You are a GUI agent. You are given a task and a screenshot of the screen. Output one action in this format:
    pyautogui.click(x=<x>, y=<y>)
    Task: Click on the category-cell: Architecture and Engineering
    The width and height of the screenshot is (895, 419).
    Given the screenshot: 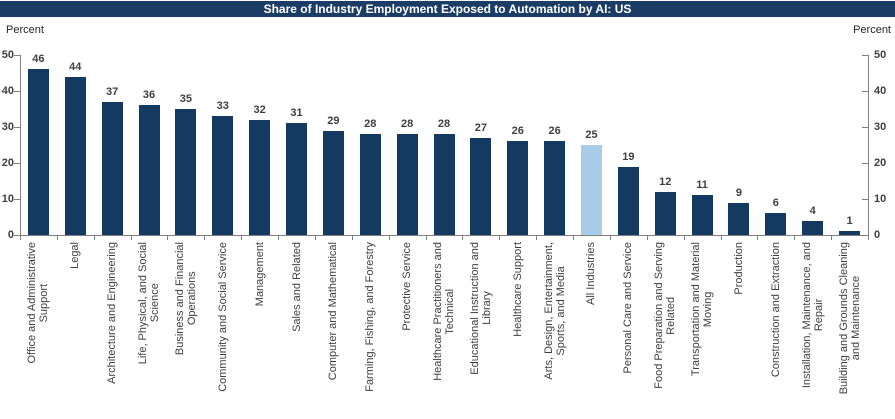 What is the action you would take?
    pyautogui.click(x=112, y=330)
    